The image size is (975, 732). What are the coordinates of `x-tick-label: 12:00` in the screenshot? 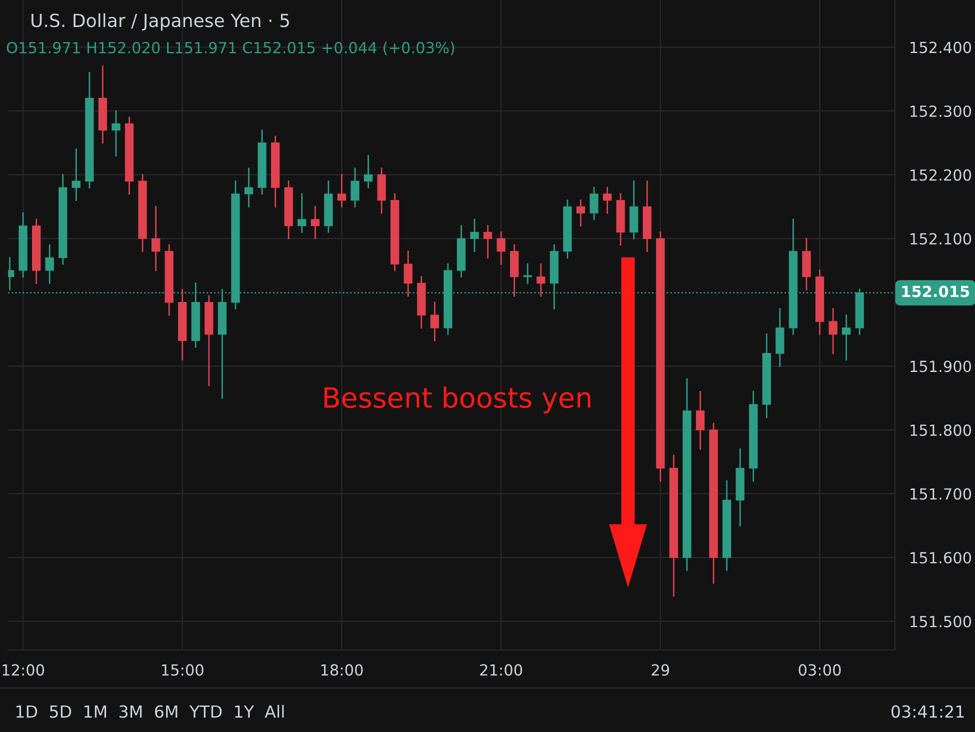 It's located at (23, 670).